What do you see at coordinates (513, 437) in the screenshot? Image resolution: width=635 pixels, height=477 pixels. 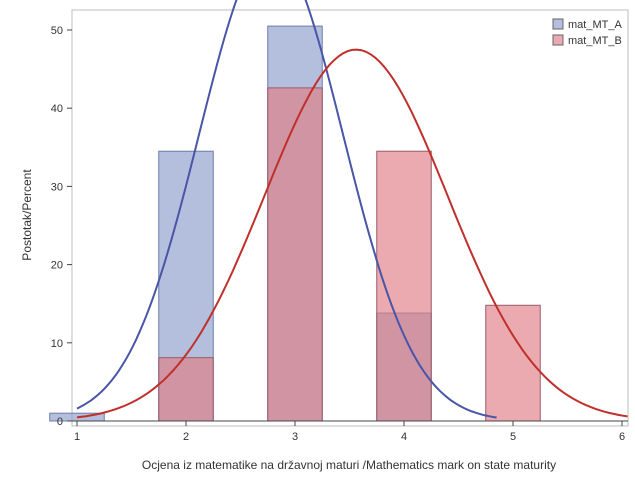 I see `x-tick-label-5: 5` at bounding box center [513, 437].